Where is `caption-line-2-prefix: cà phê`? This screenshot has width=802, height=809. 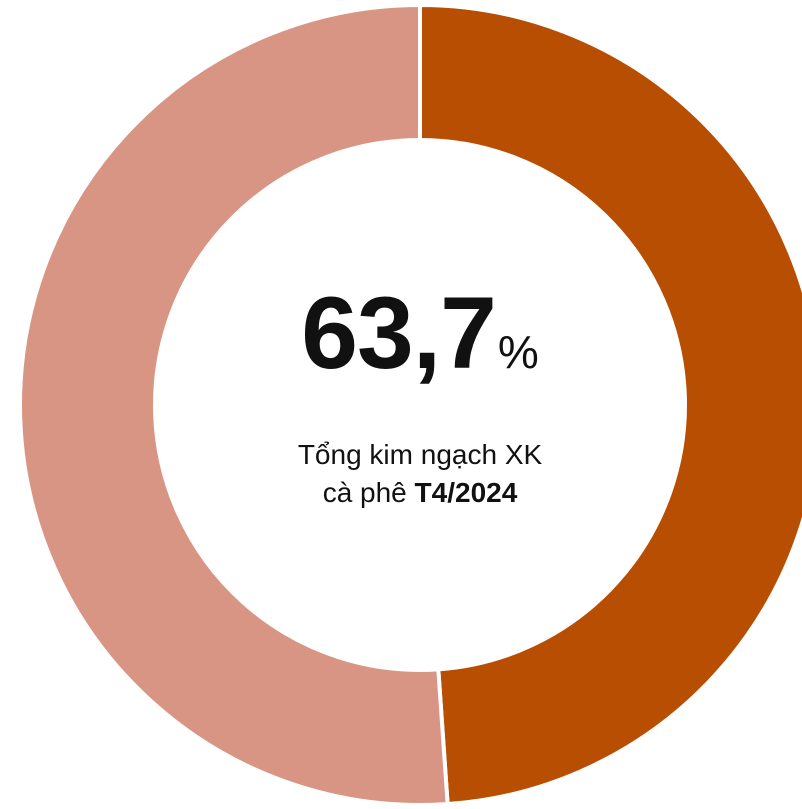
caption-line-2-prefix: cà phê is located at coordinates (368, 492).